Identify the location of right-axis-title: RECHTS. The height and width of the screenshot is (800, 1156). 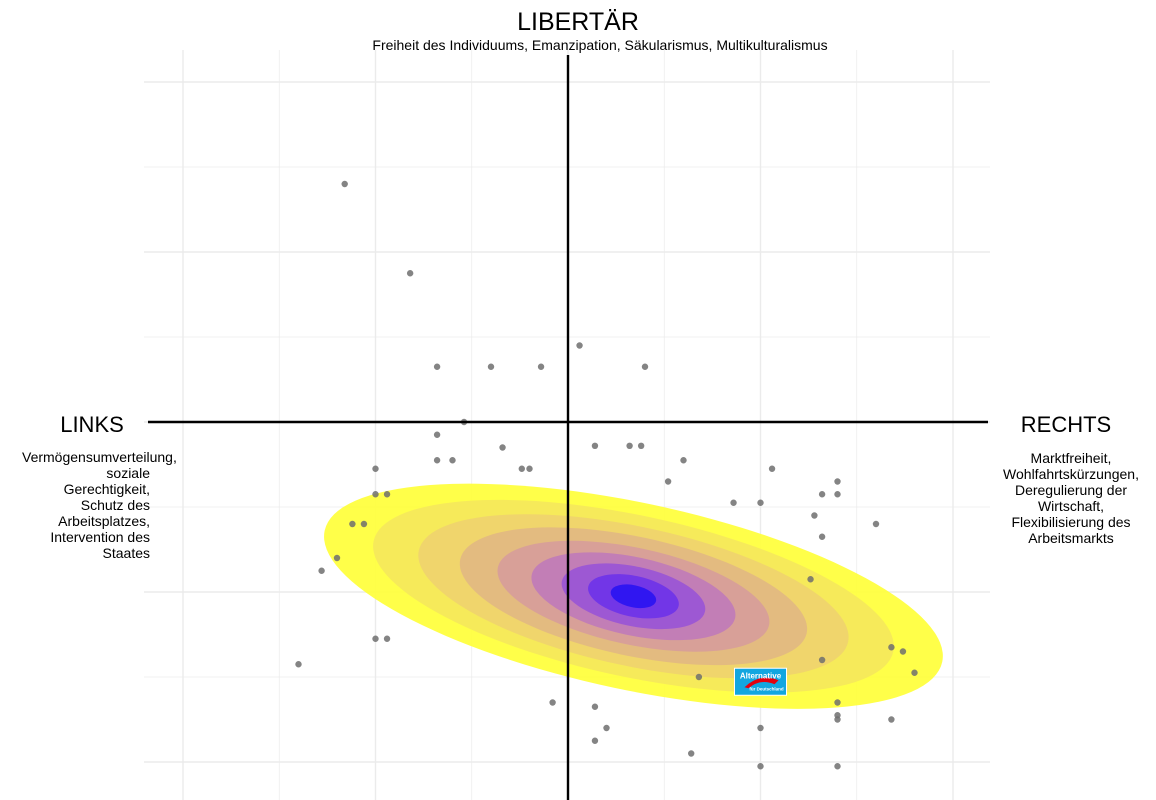
(1066, 424).